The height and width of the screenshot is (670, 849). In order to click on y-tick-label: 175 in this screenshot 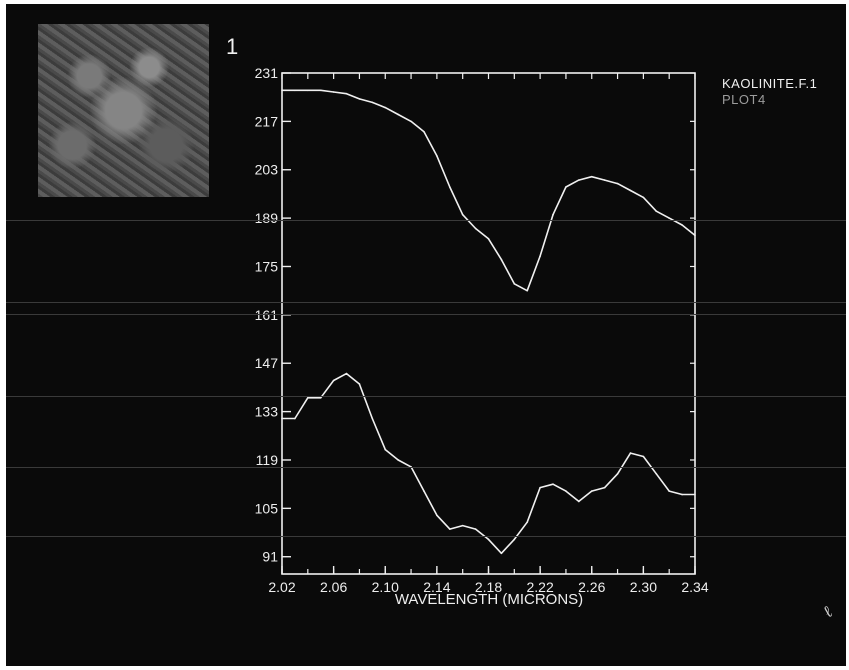, I will do `click(267, 266)`.